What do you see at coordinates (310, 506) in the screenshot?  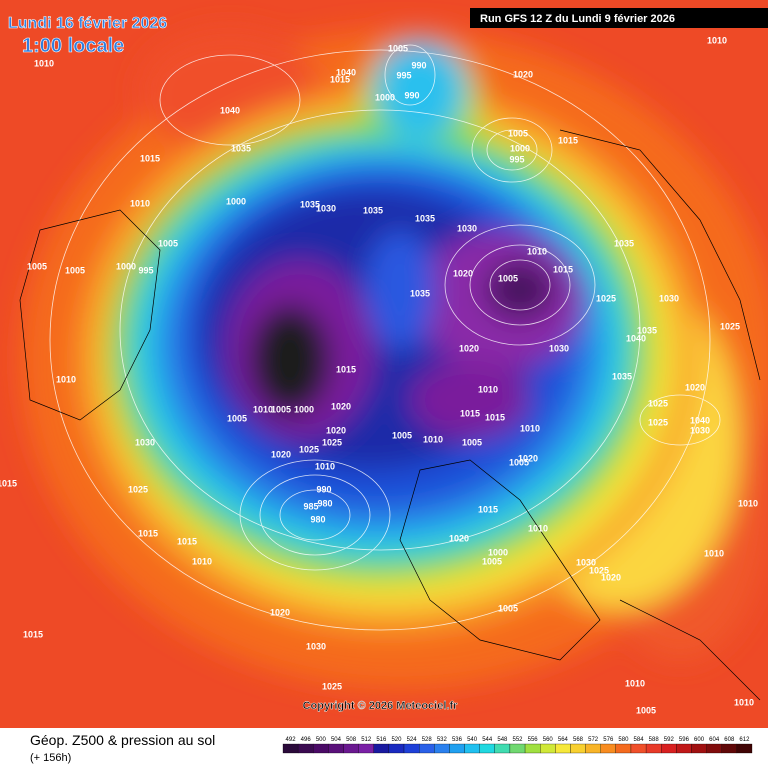 I see `pressure-label: 985` at bounding box center [310, 506].